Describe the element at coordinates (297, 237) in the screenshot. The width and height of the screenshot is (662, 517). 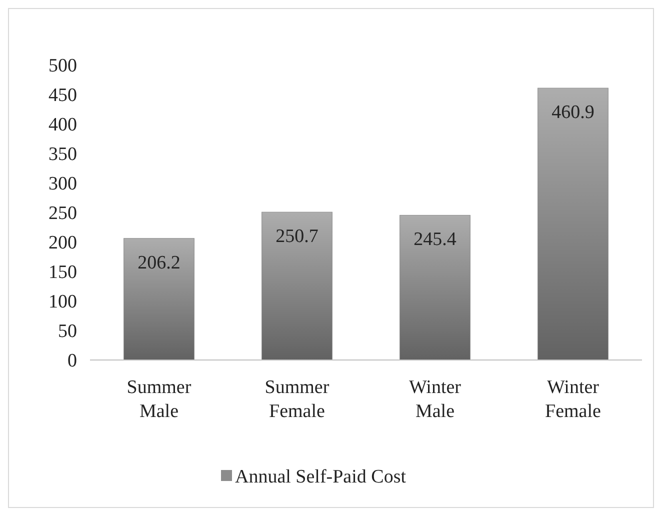
I see `data-label: 250.7` at that location.